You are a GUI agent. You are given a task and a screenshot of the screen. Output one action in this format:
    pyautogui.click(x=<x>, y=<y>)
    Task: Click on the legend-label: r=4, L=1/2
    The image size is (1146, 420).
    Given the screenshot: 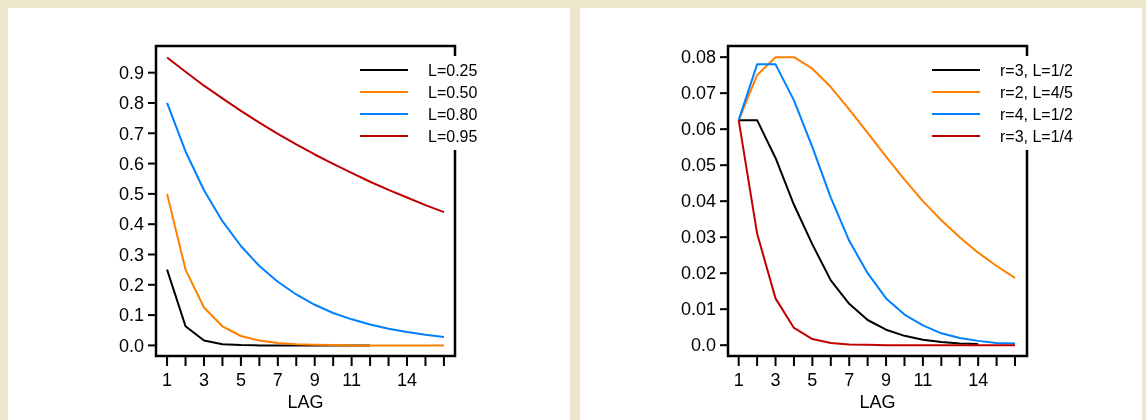 What is the action you would take?
    pyautogui.click(x=1037, y=114)
    